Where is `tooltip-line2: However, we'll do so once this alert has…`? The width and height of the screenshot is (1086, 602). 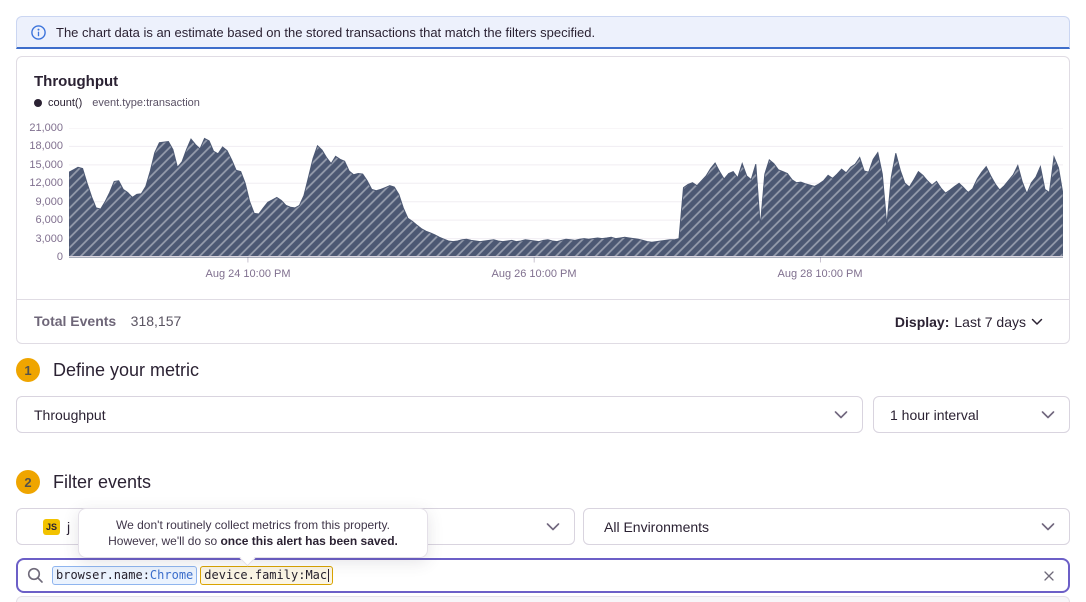 tooltip-line2: However, we'll do so once this alert has… is located at coordinates (253, 541).